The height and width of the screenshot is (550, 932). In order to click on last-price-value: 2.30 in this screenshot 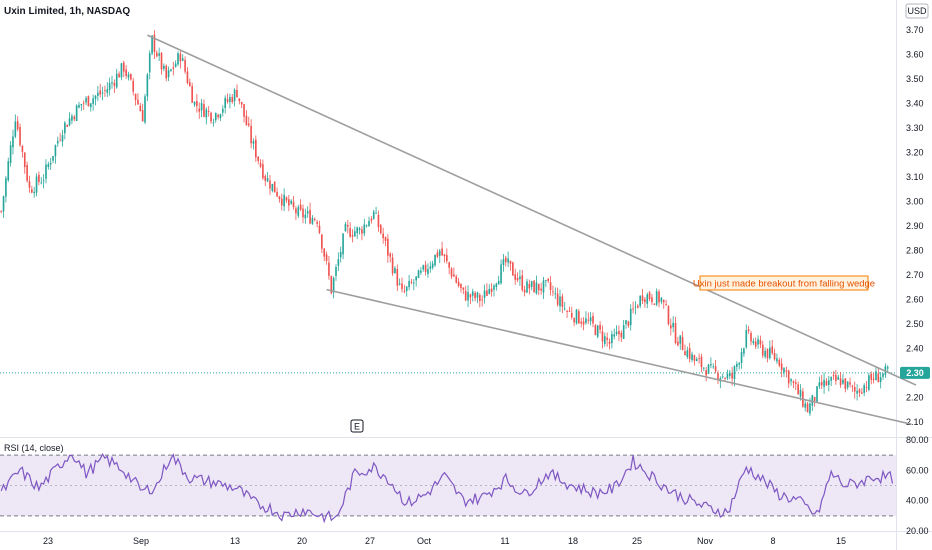, I will do `click(915, 373)`.